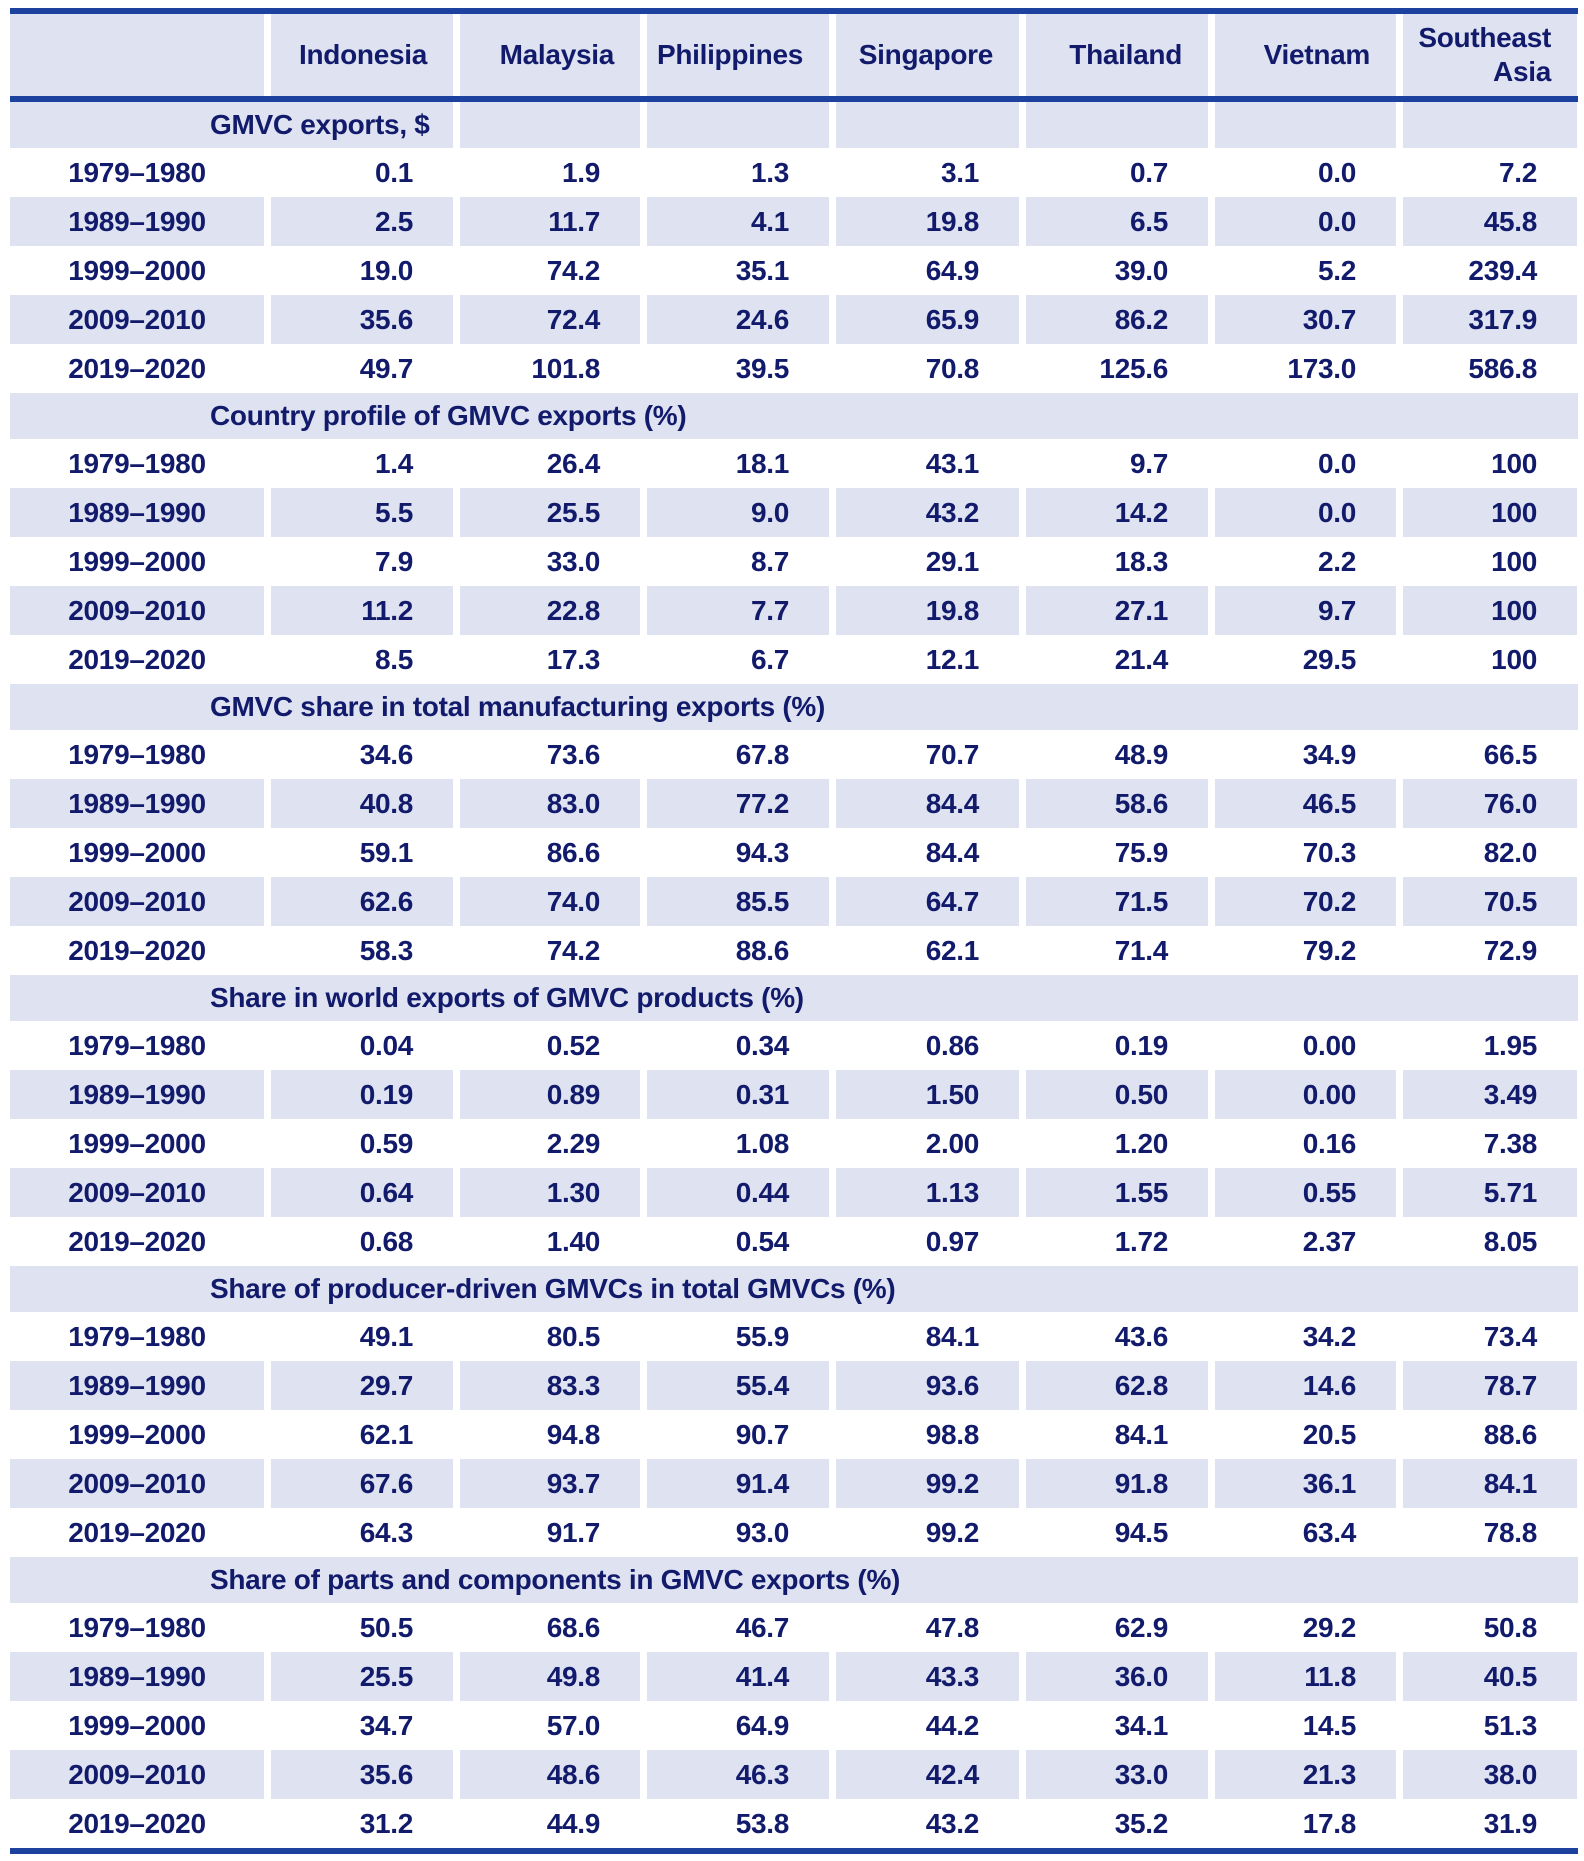  Describe the element at coordinates (927, 1483) in the screenshot. I see `value-cell: 99.2` at that location.